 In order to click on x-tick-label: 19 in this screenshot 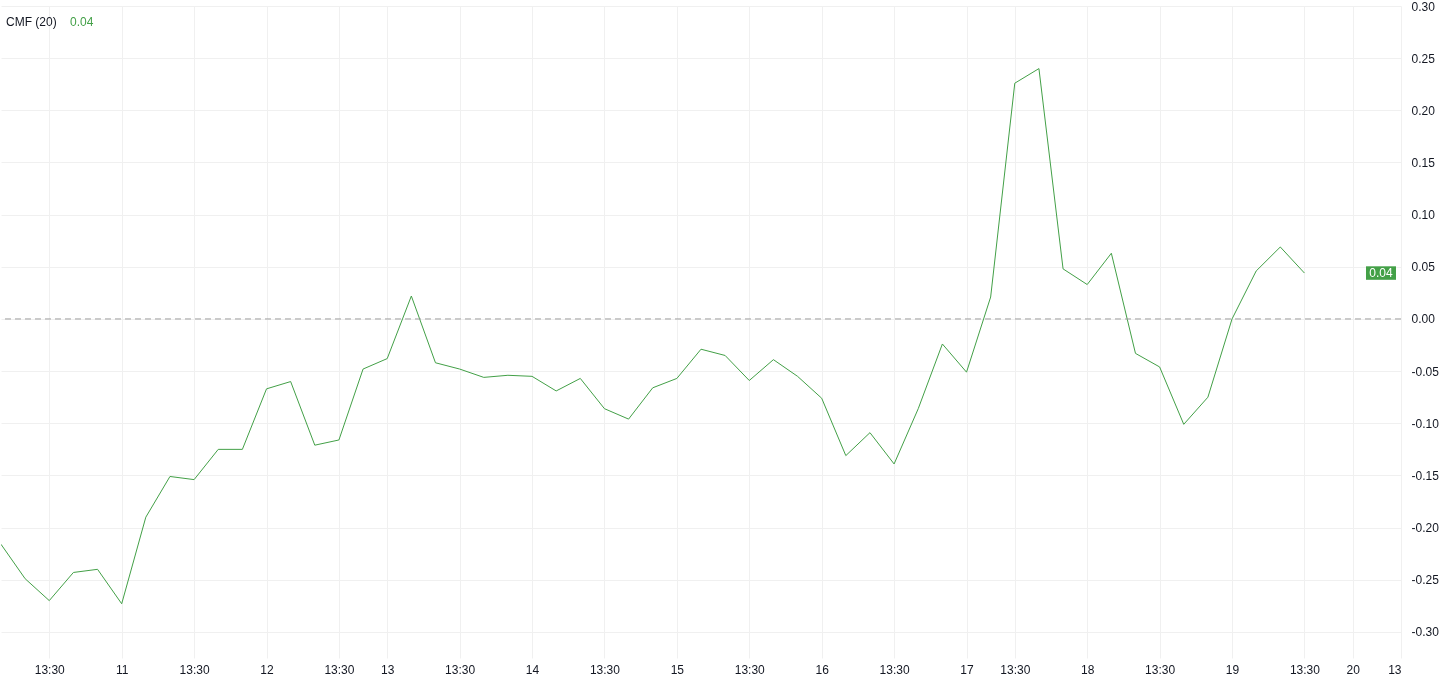, I will do `click(1232, 669)`.